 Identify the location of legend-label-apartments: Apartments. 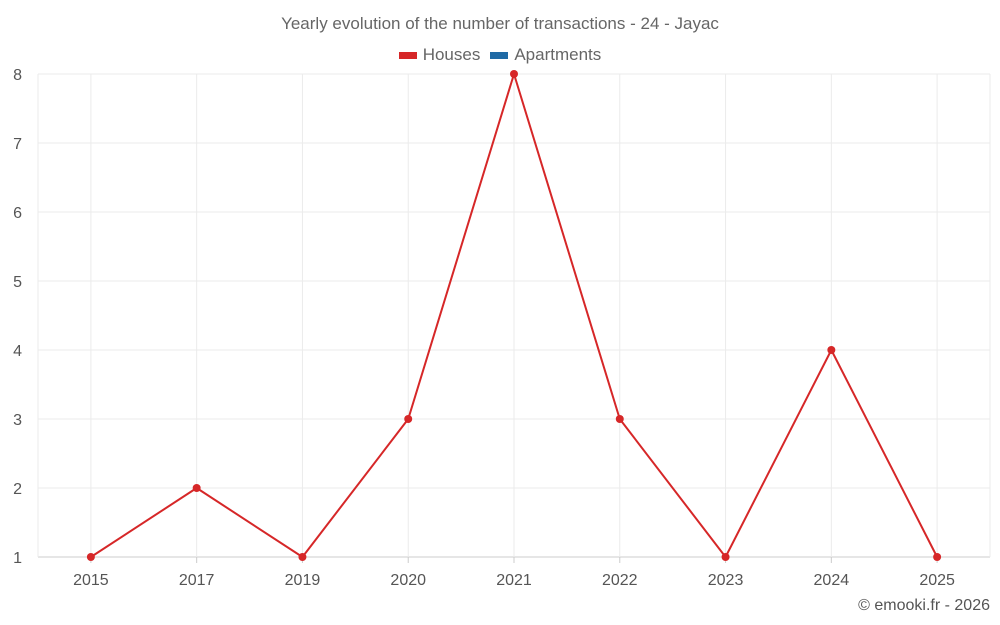
(558, 54).